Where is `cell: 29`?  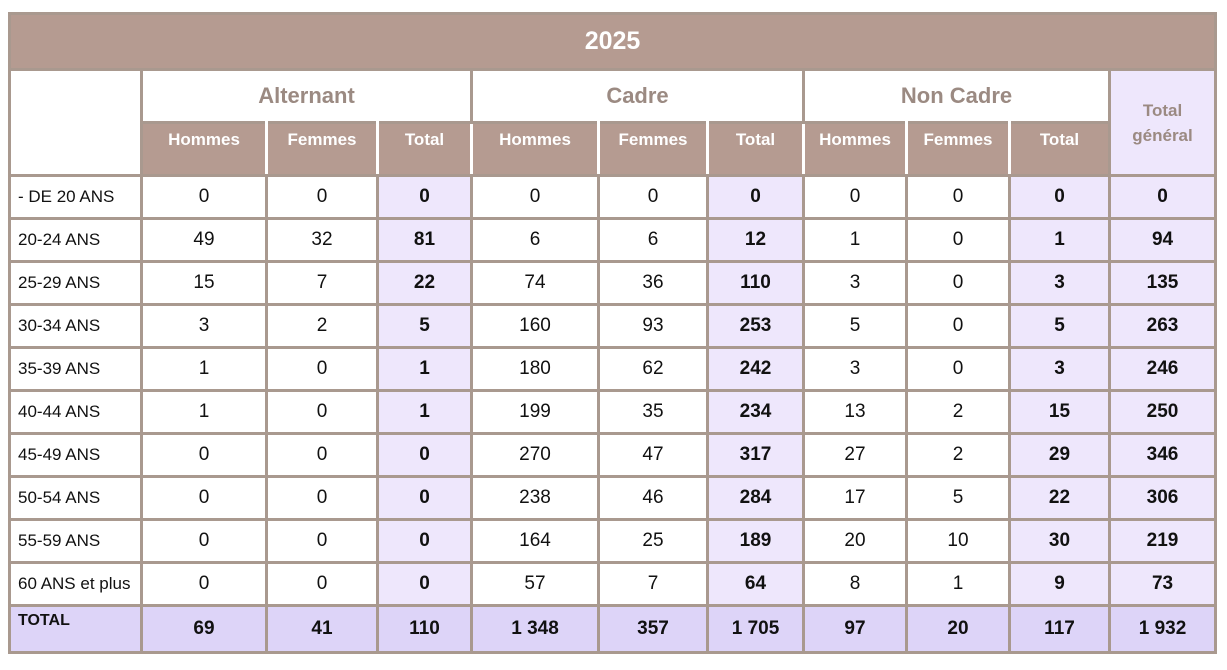
cell: 29 is located at coordinates (1059, 455).